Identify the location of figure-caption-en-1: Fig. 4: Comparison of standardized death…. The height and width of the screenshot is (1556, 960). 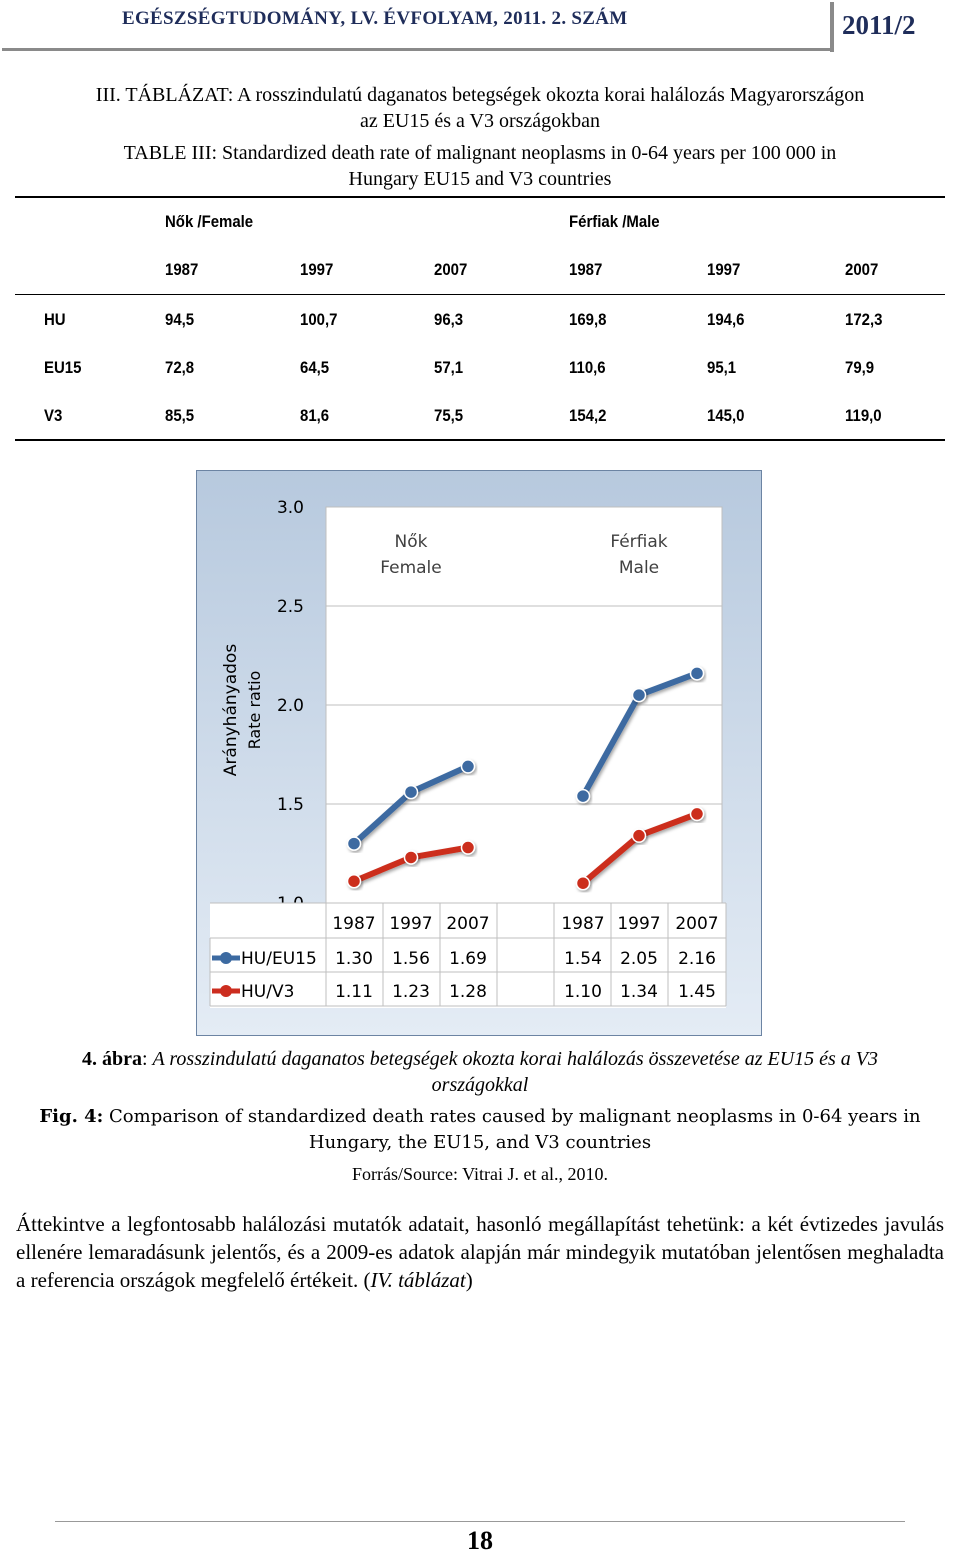
(480, 1117).